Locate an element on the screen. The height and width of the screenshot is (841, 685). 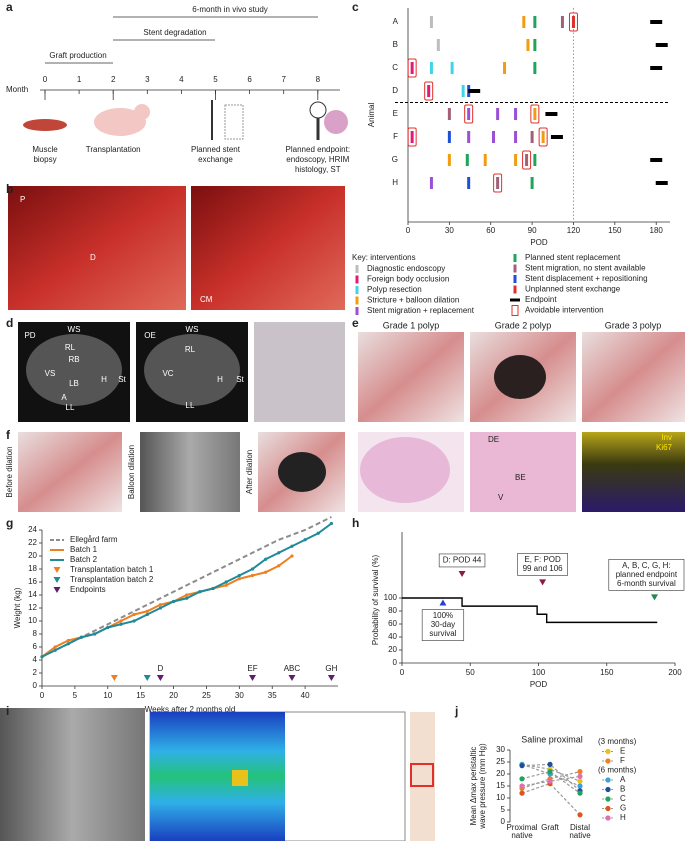
x-tick-label: 100 is located at coordinates (539, 672).